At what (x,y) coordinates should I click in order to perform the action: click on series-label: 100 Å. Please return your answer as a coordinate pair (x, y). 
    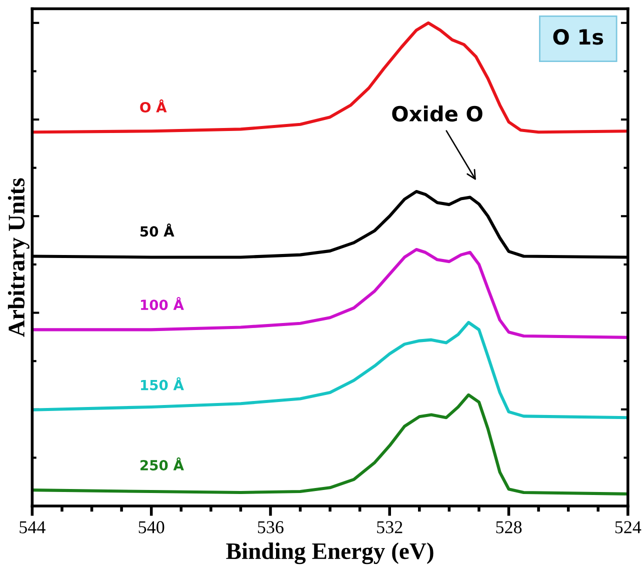
    Looking at the image, I should click on (162, 303).